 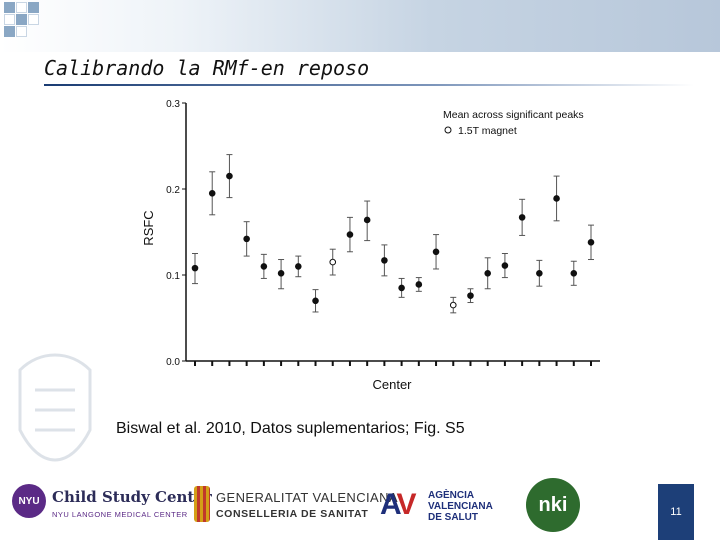 I want to click on gv-emblem-icon, so click(x=202, y=504).